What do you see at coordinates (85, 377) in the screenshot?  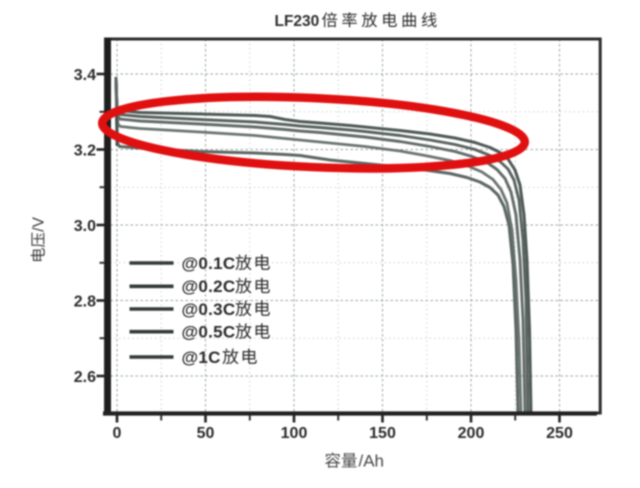 I see `svg-text: 2.6` at bounding box center [85, 377].